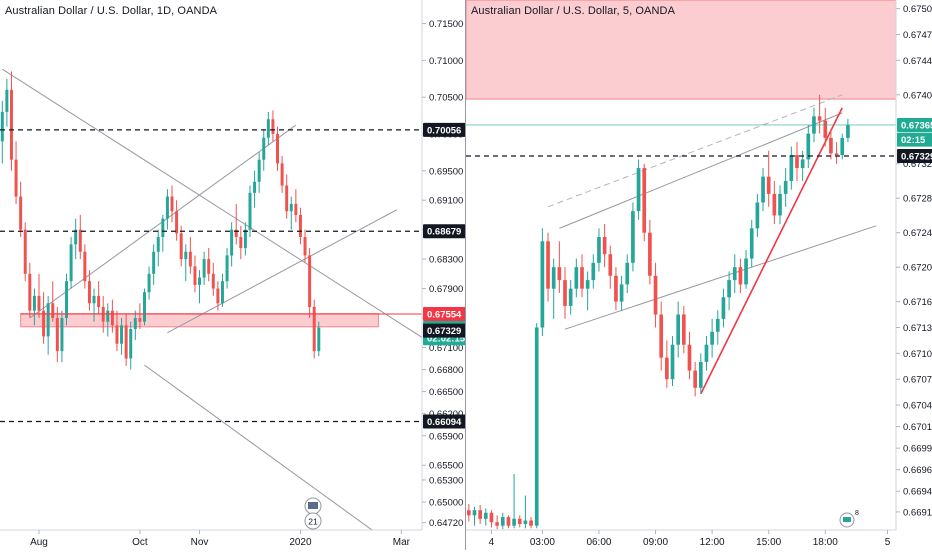 The image size is (932, 555). What do you see at coordinates (313, 513) in the screenshot?
I see `economic-events-badge: 21` at bounding box center [313, 513].